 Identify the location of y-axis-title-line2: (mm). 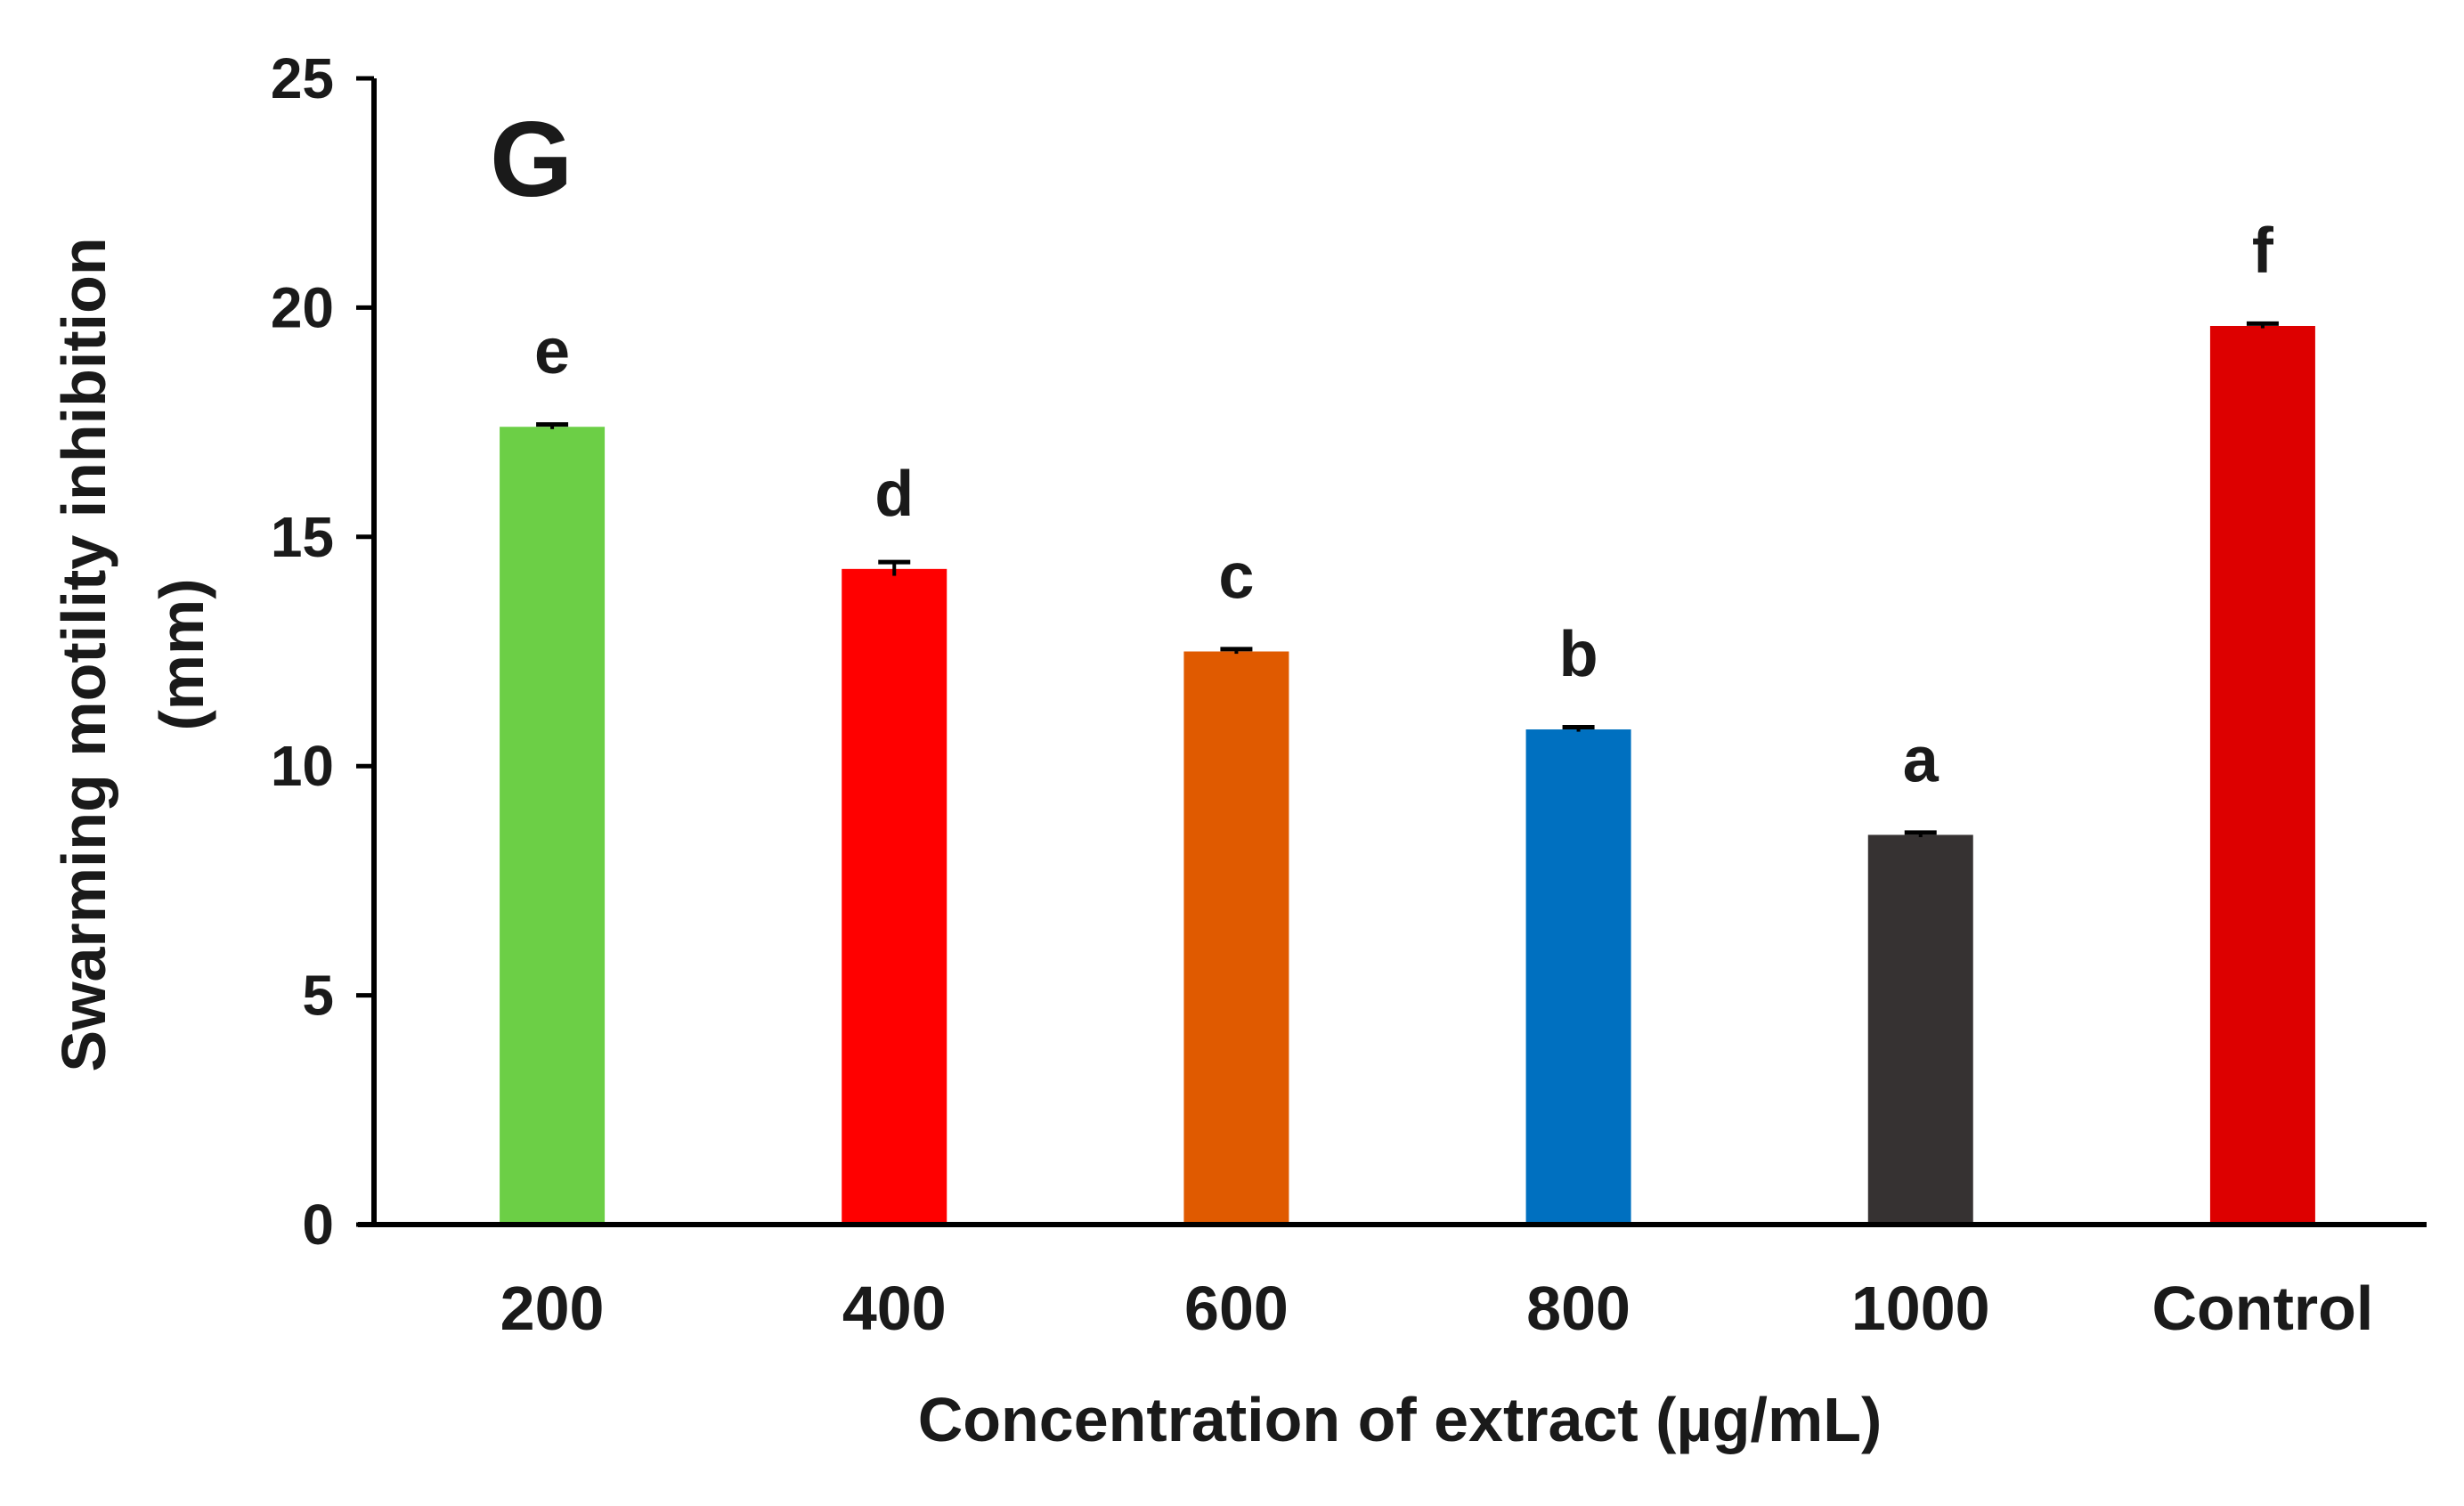
(181, 654).